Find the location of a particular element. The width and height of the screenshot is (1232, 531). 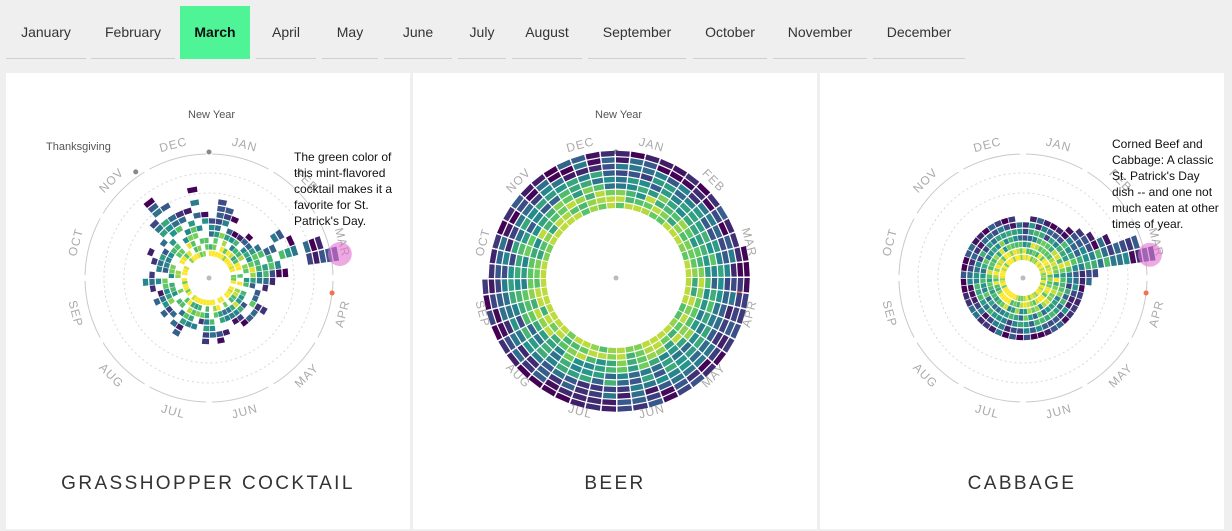

tab-december: December is located at coordinates (919, 32).